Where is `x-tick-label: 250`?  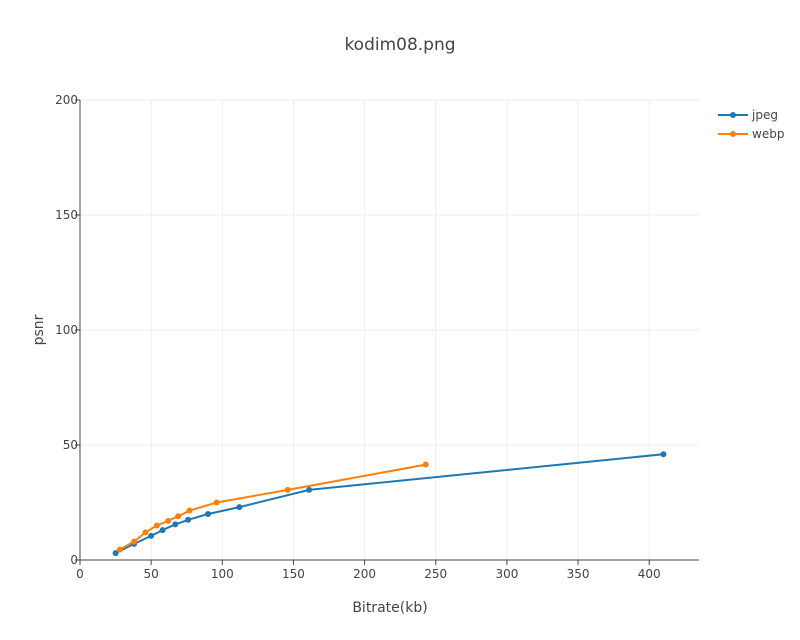
x-tick-label: 250 is located at coordinates (435, 574).